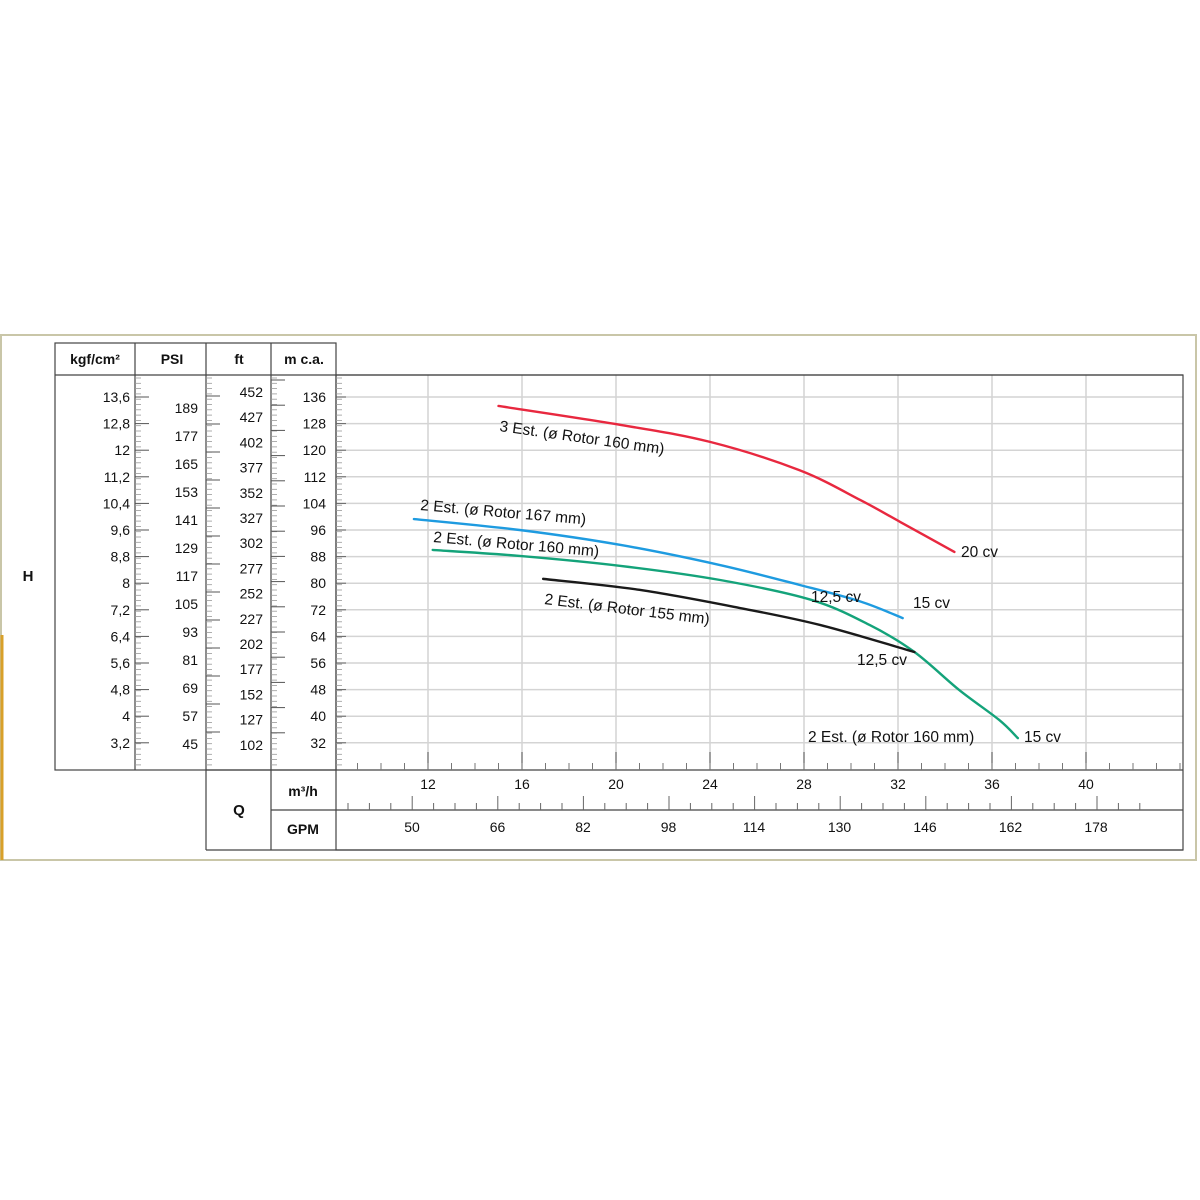  I want to click on tick-label-gpm: 130, so click(840, 827).